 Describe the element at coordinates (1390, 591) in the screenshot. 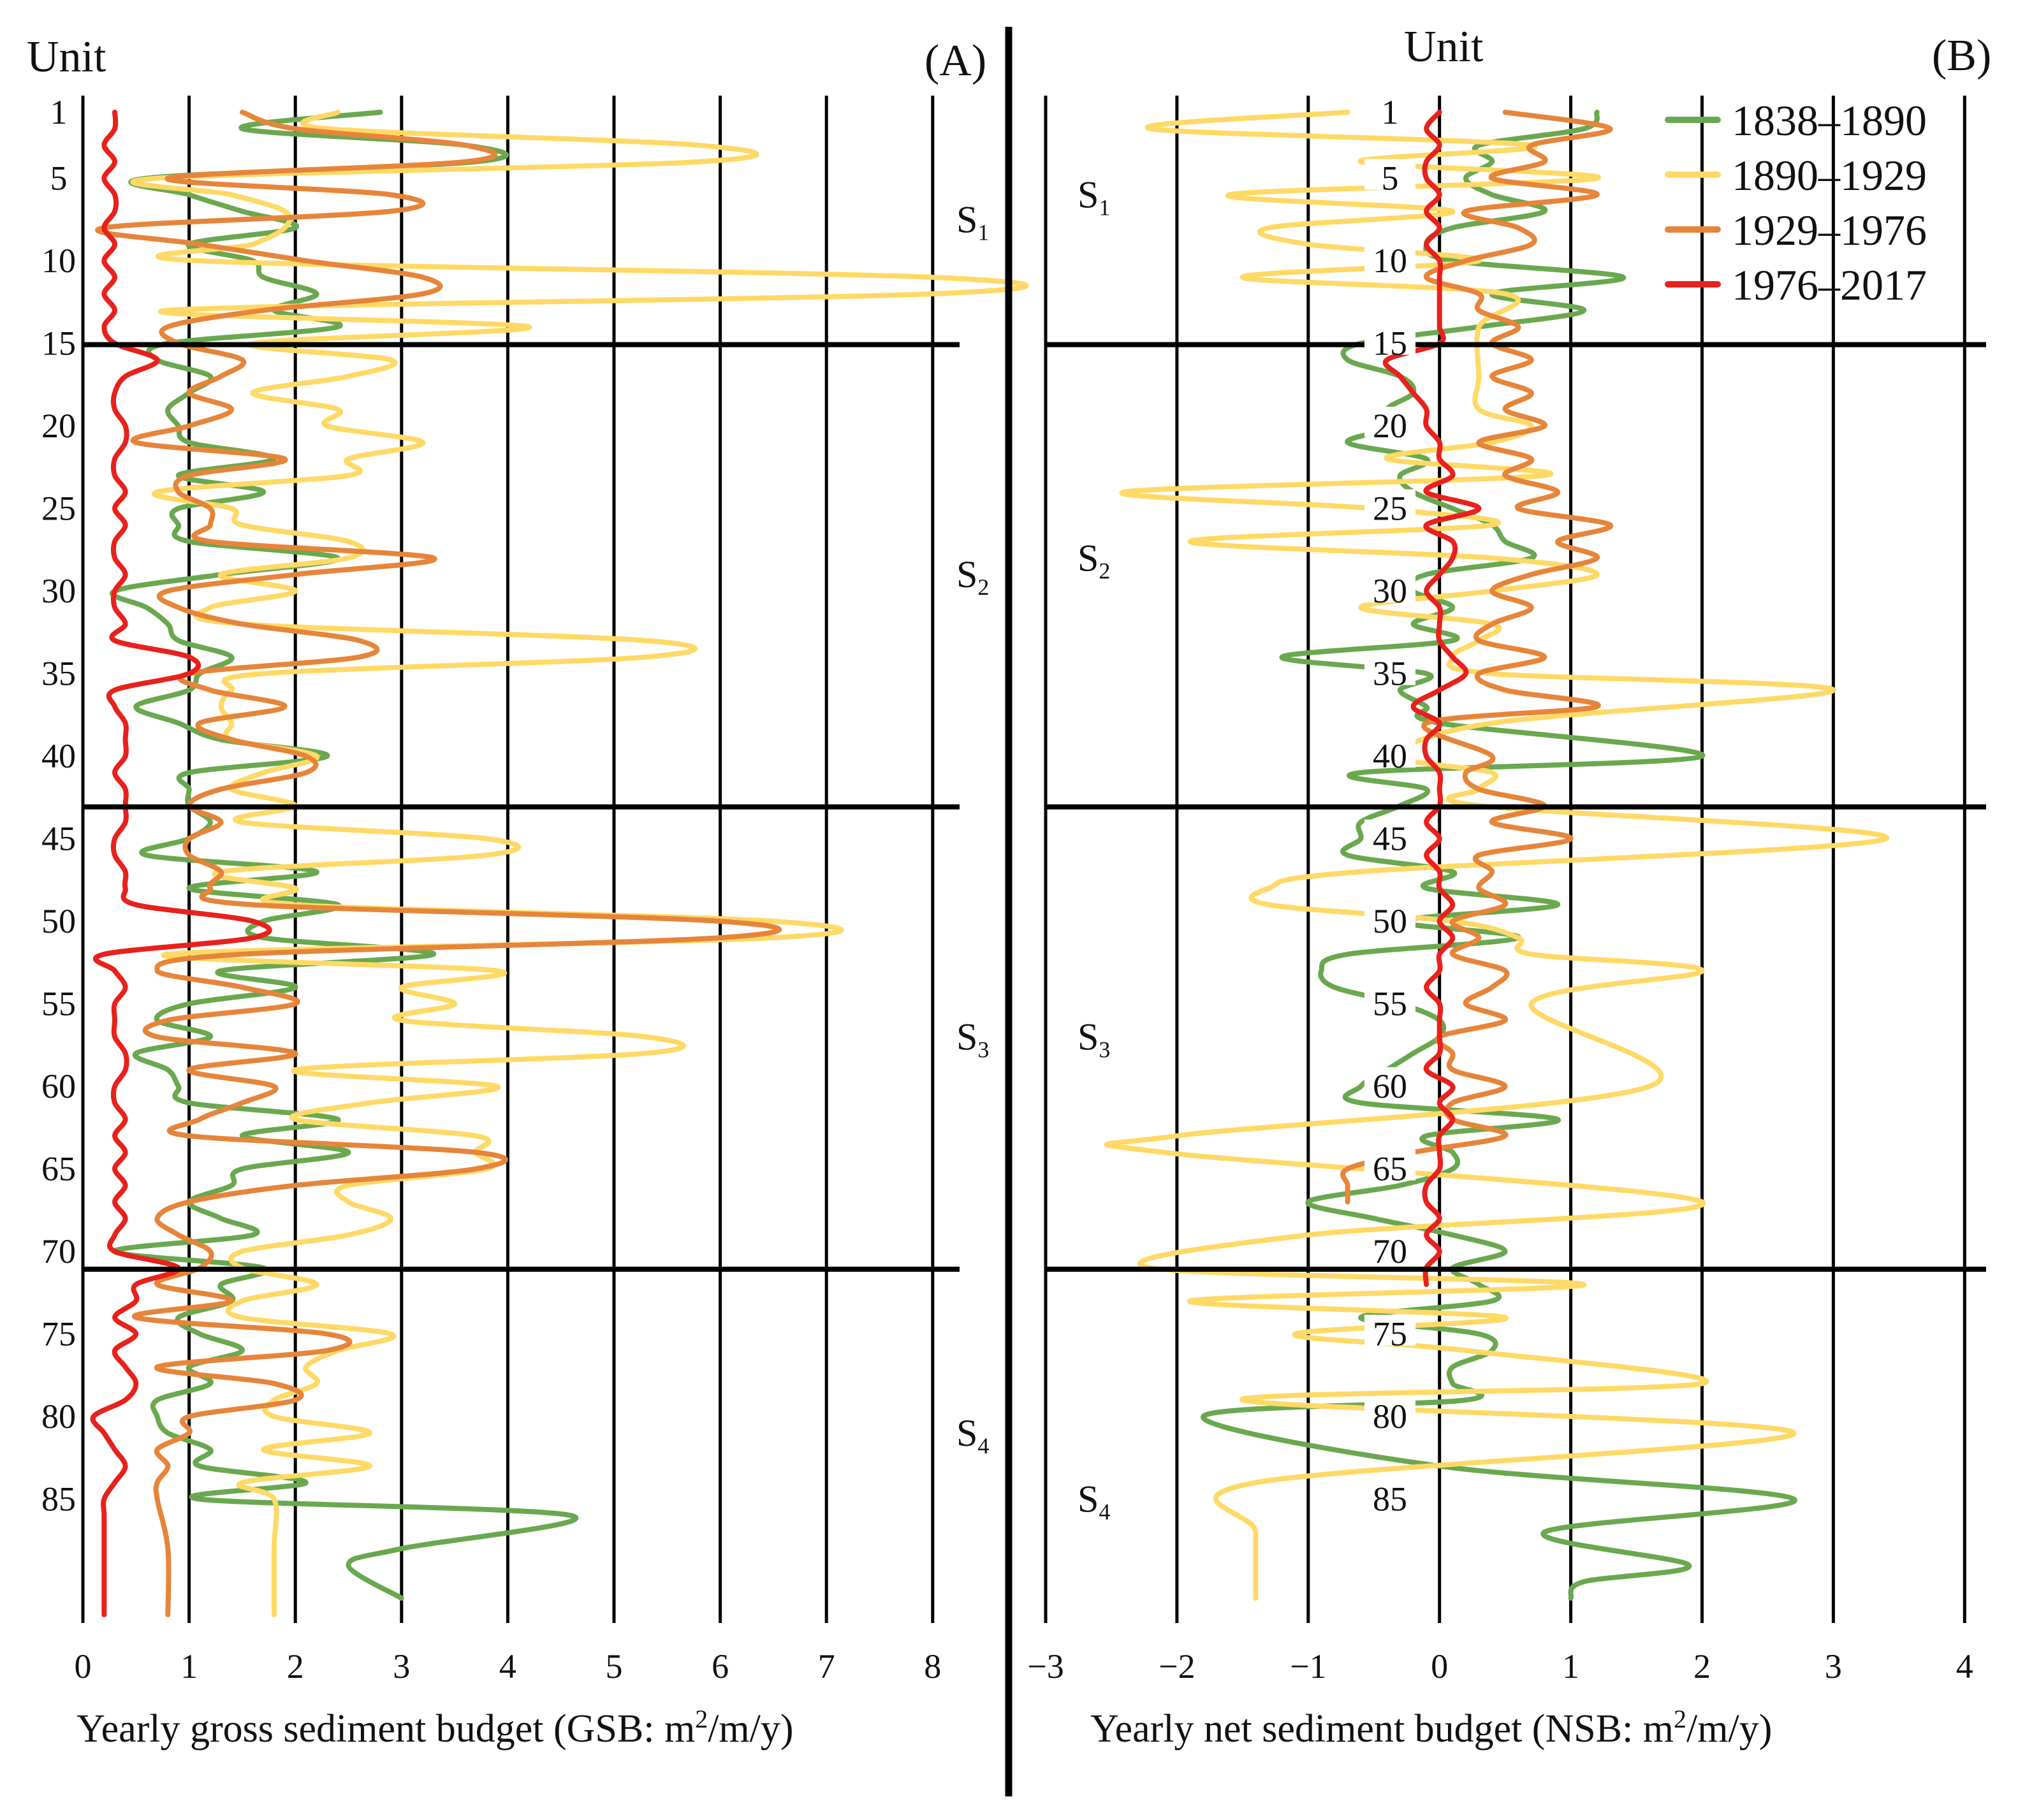

I see `panel-b-unit-label: 30` at that location.